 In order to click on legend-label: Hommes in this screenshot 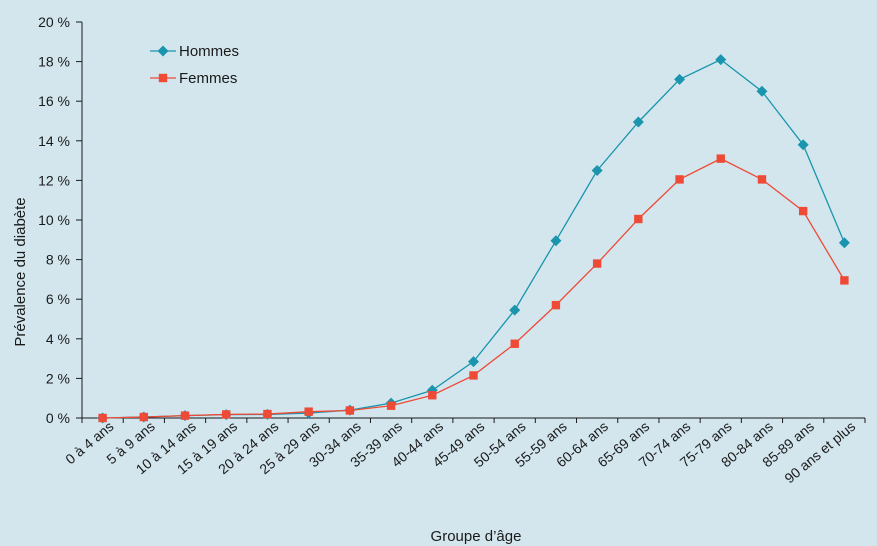, I will do `click(209, 51)`.